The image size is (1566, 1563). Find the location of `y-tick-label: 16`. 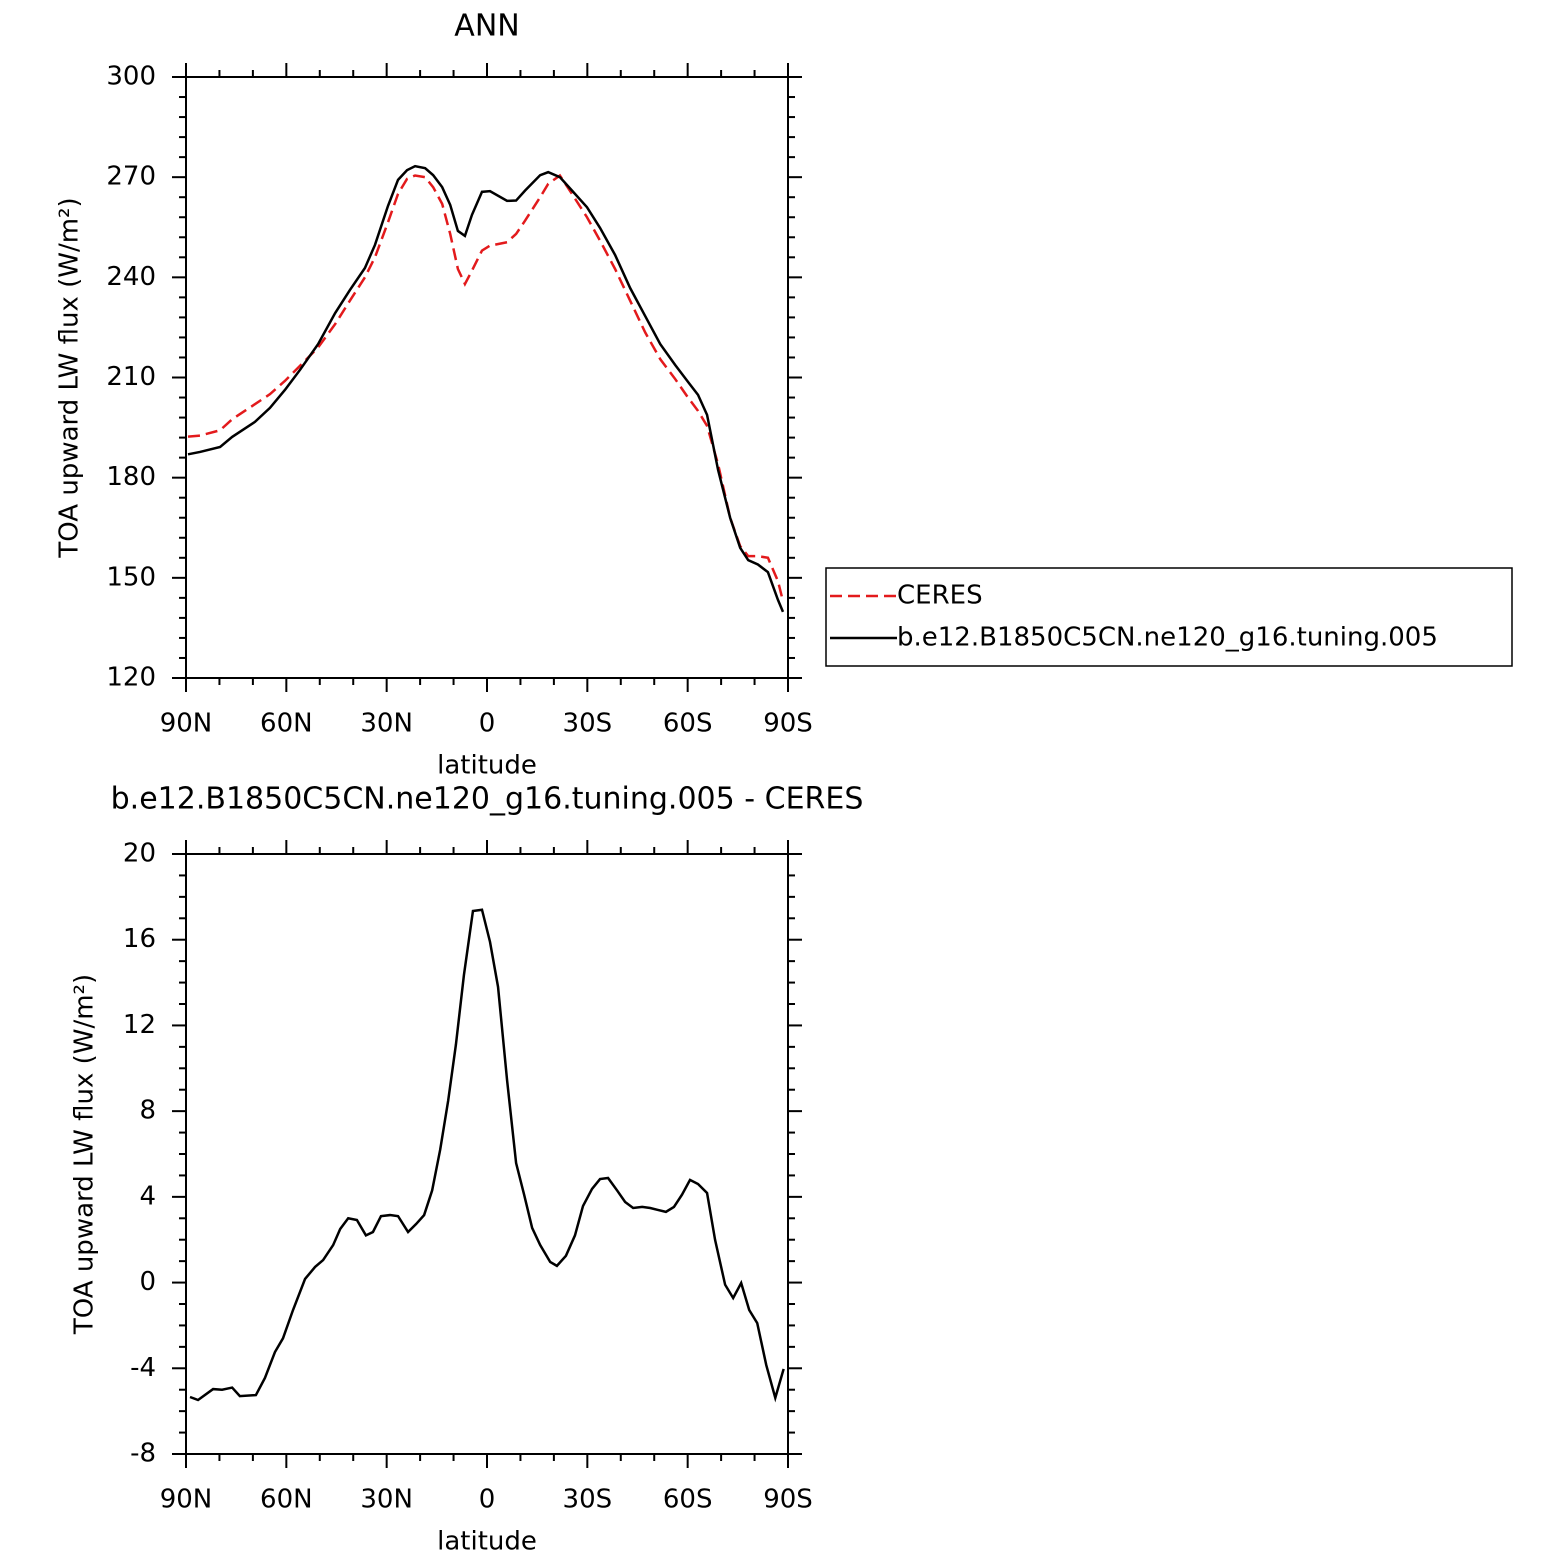

y-tick-label: 16 is located at coordinates (139, 939).